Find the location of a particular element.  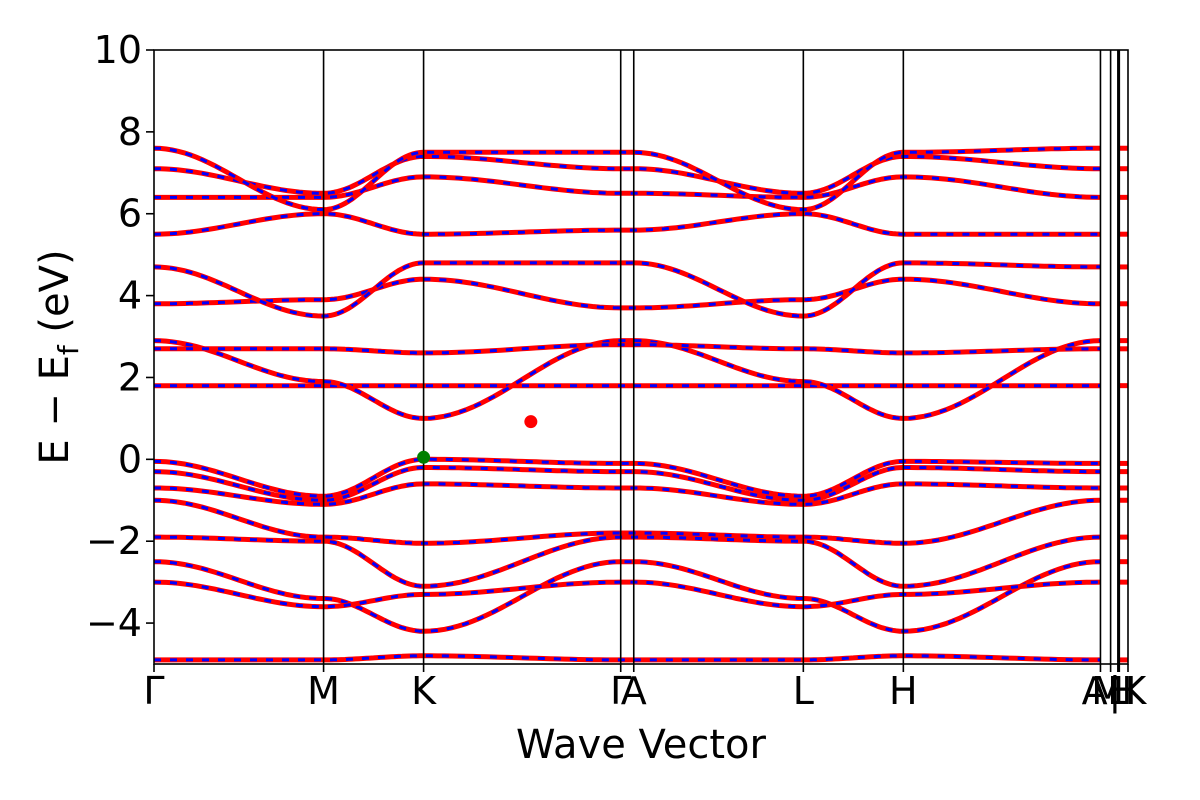

y-tick-label: −2 is located at coordinates (114, 541).